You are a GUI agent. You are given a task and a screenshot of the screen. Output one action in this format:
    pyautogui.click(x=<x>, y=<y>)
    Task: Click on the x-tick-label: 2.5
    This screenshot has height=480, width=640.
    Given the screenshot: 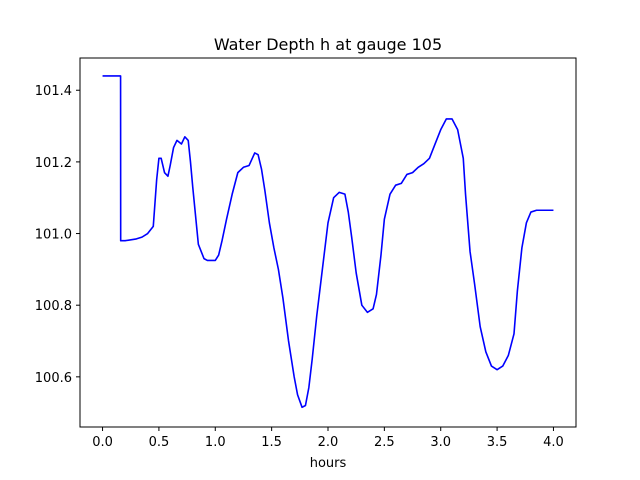 What is the action you would take?
    pyautogui.click(x=384, y=442)
    